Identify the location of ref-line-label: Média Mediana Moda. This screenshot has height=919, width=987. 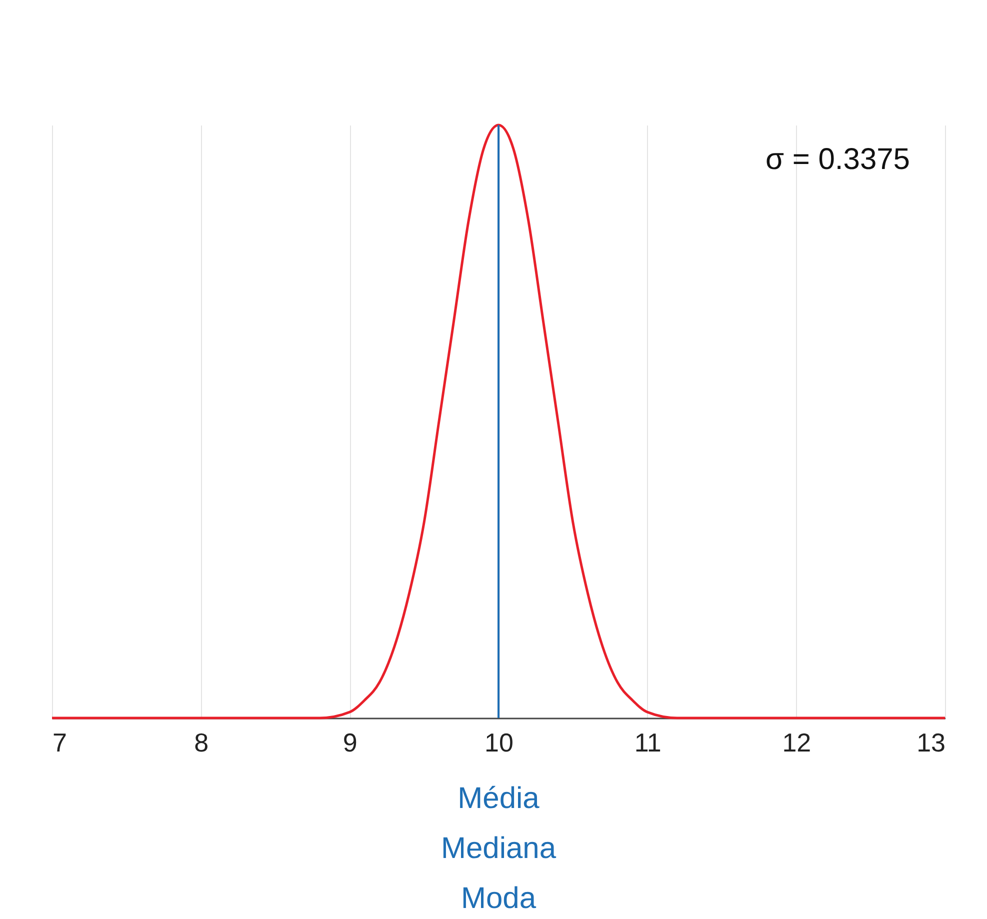
(498, 848).